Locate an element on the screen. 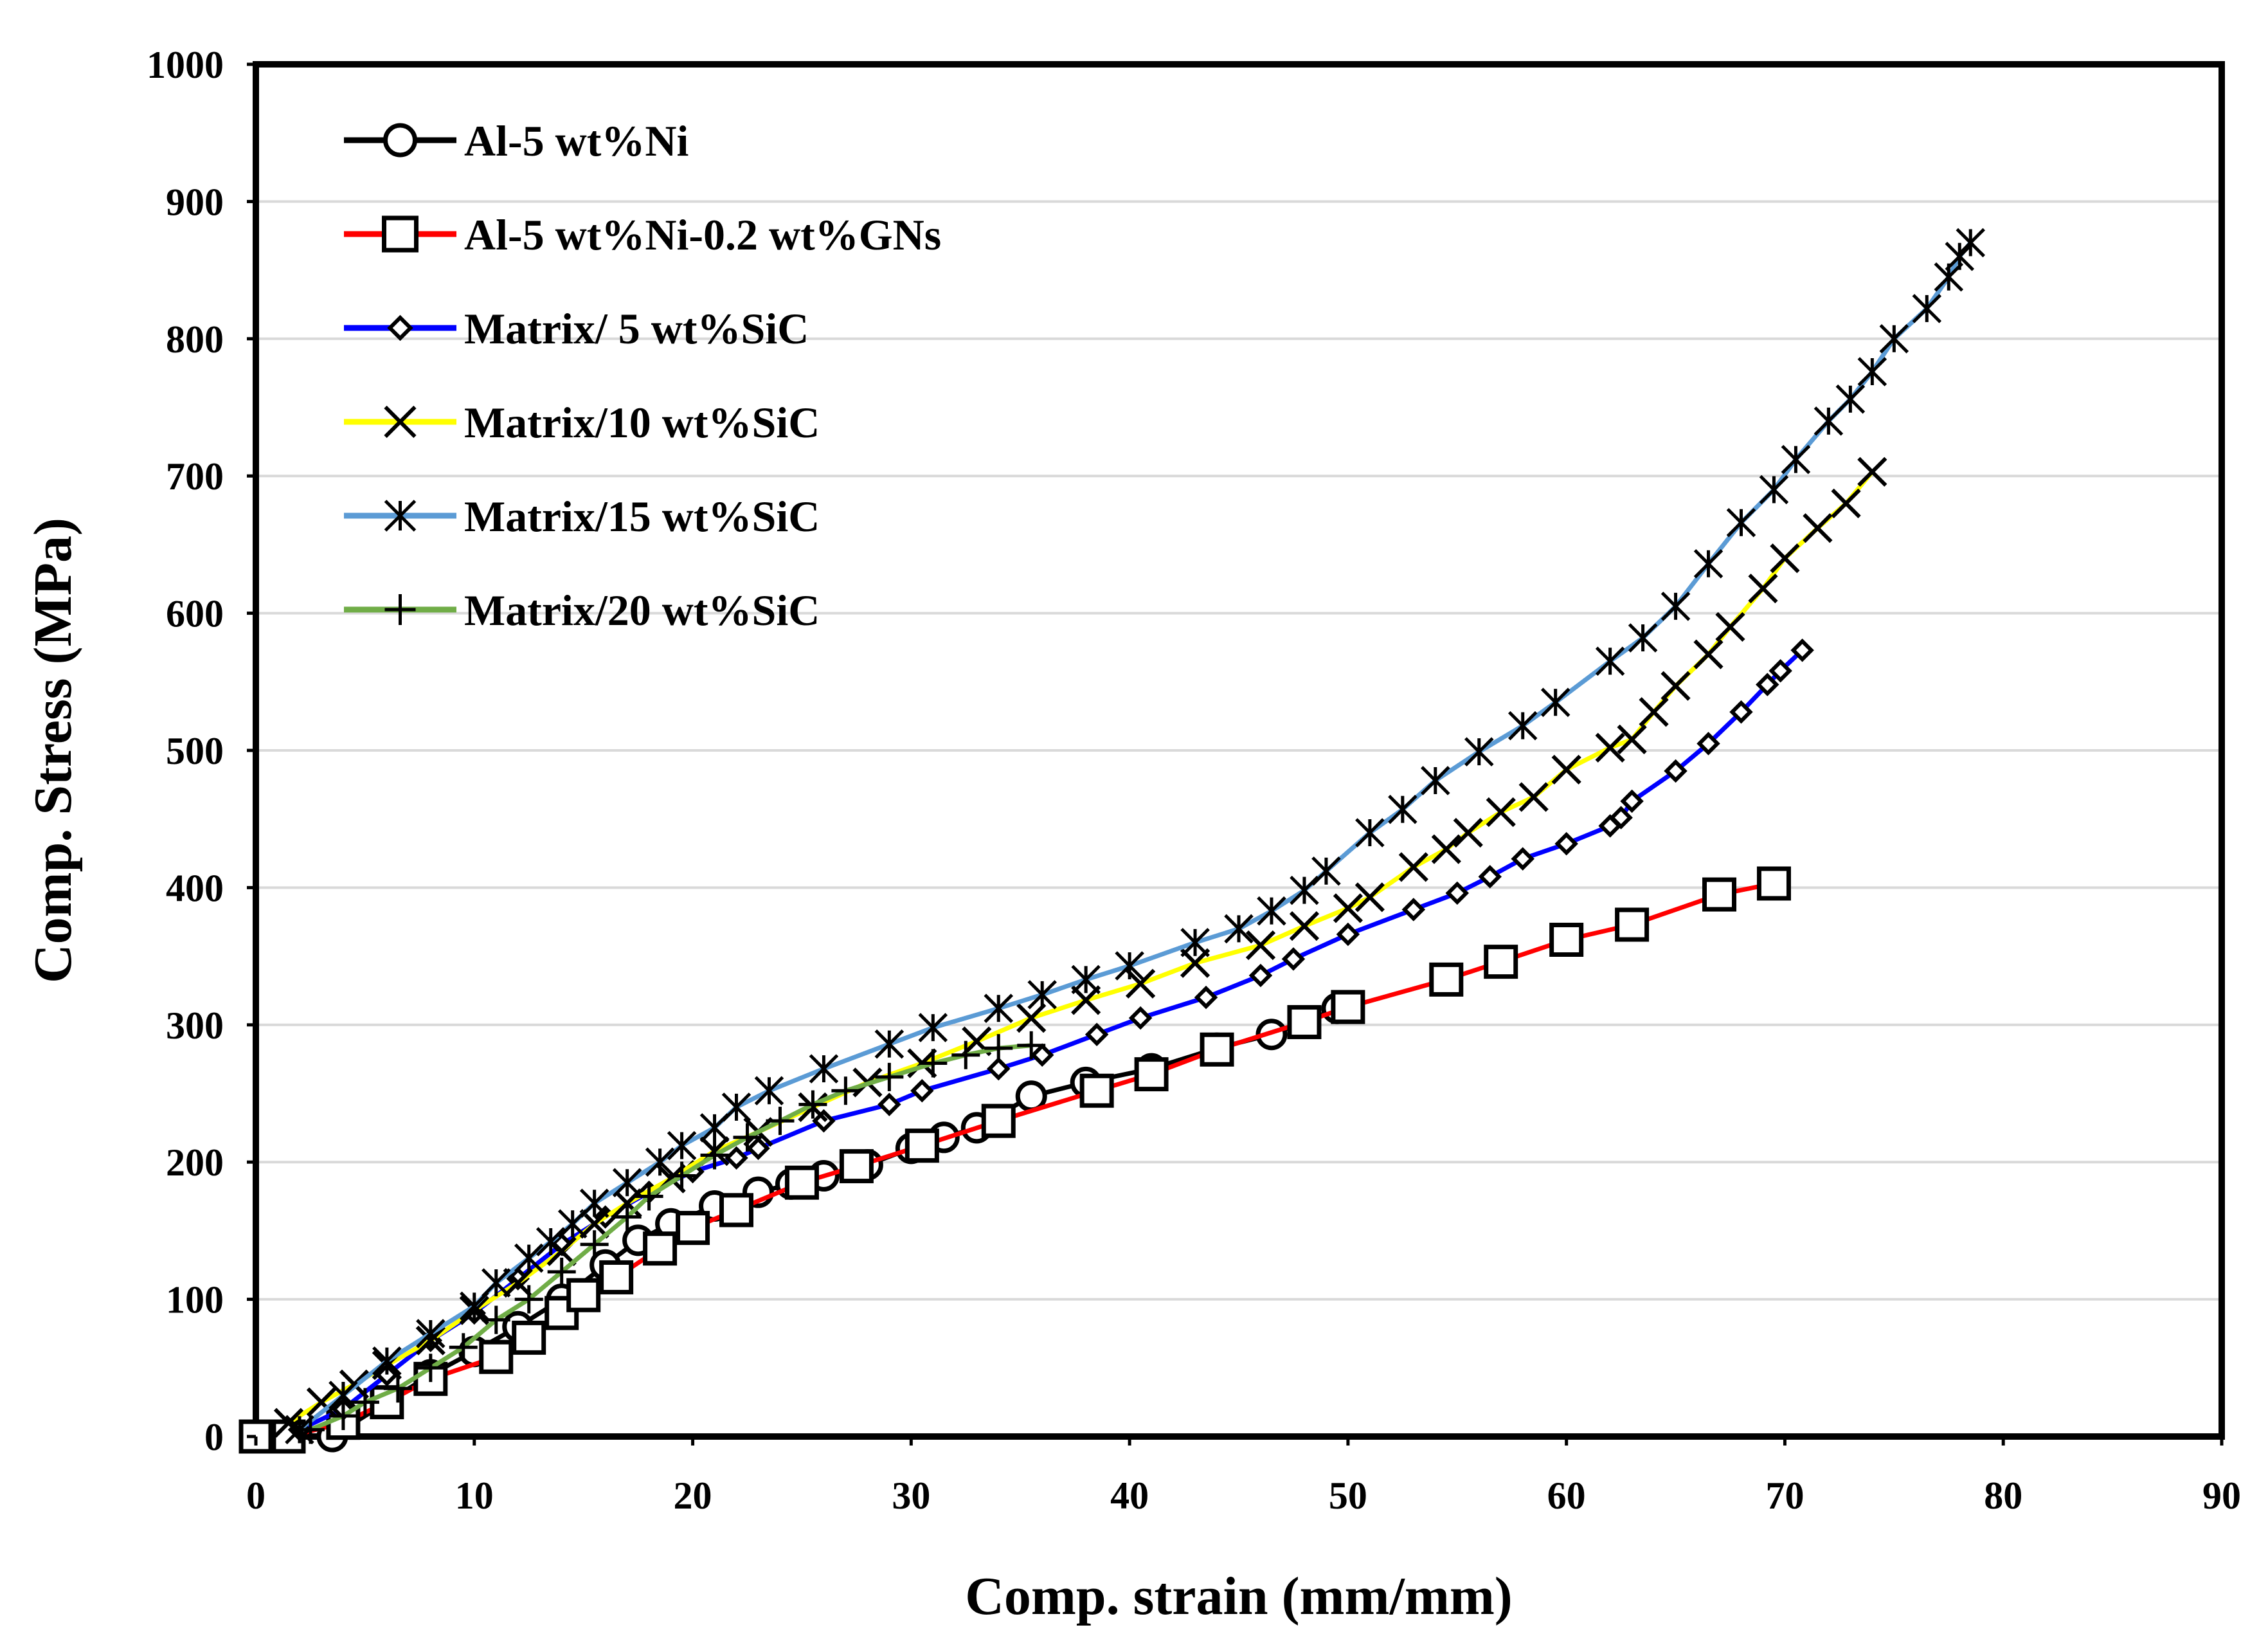 This screenshot has width=2268, height=1641. legend-item-3: Matrix/ 5 wt%SiC is located at coordinates (577, 328).